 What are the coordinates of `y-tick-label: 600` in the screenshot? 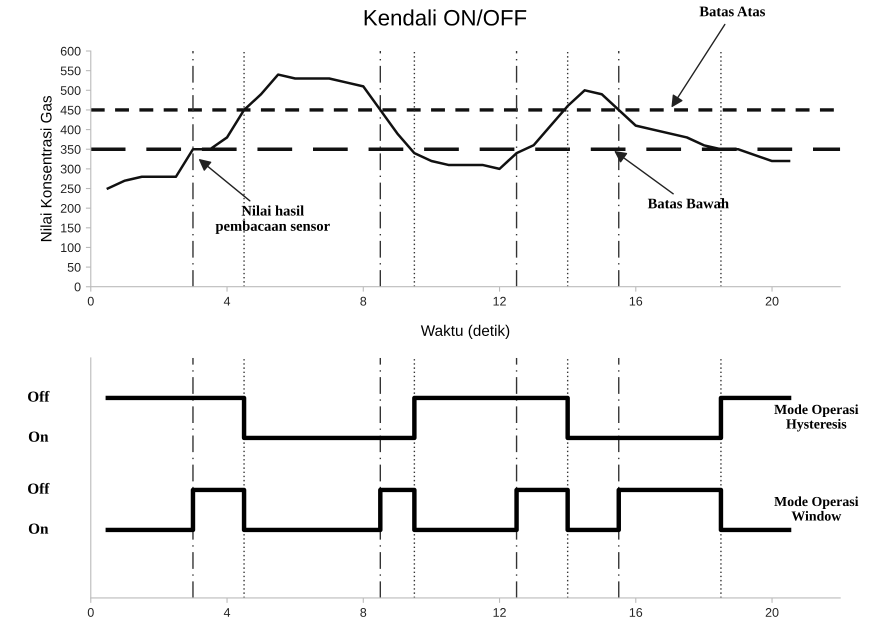 It's located at (70, 51).